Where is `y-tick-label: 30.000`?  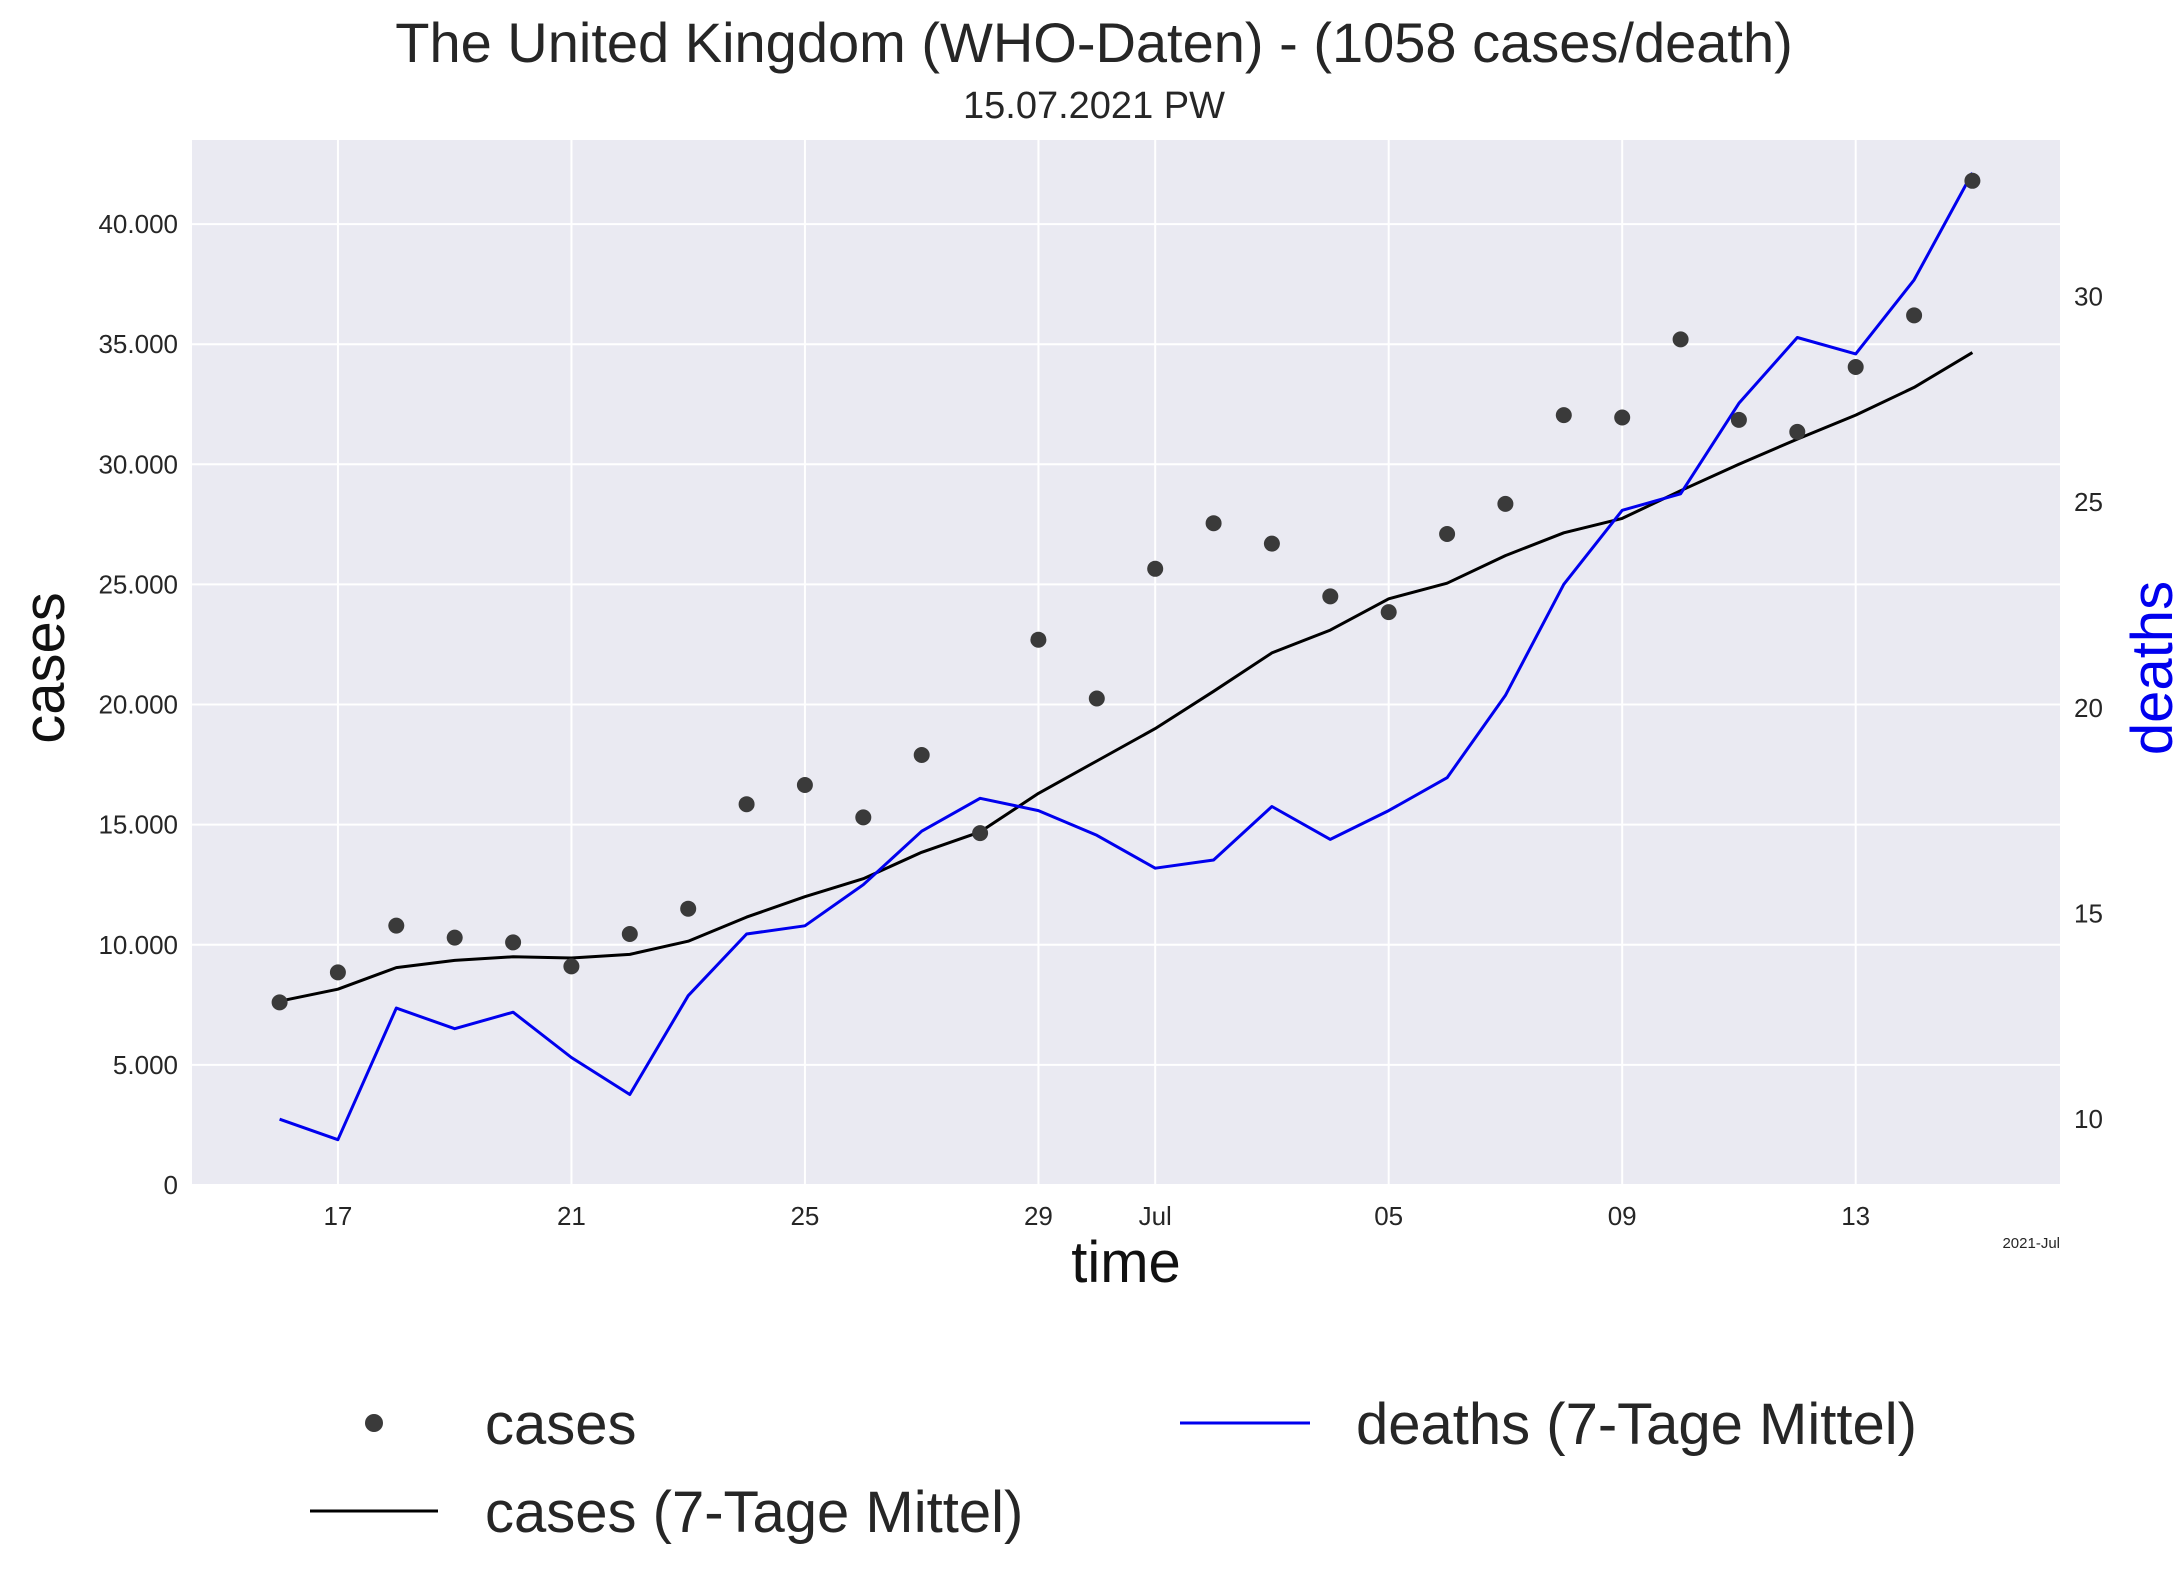
y-tick-label: 30.000 is located at coordinates (138, 464).